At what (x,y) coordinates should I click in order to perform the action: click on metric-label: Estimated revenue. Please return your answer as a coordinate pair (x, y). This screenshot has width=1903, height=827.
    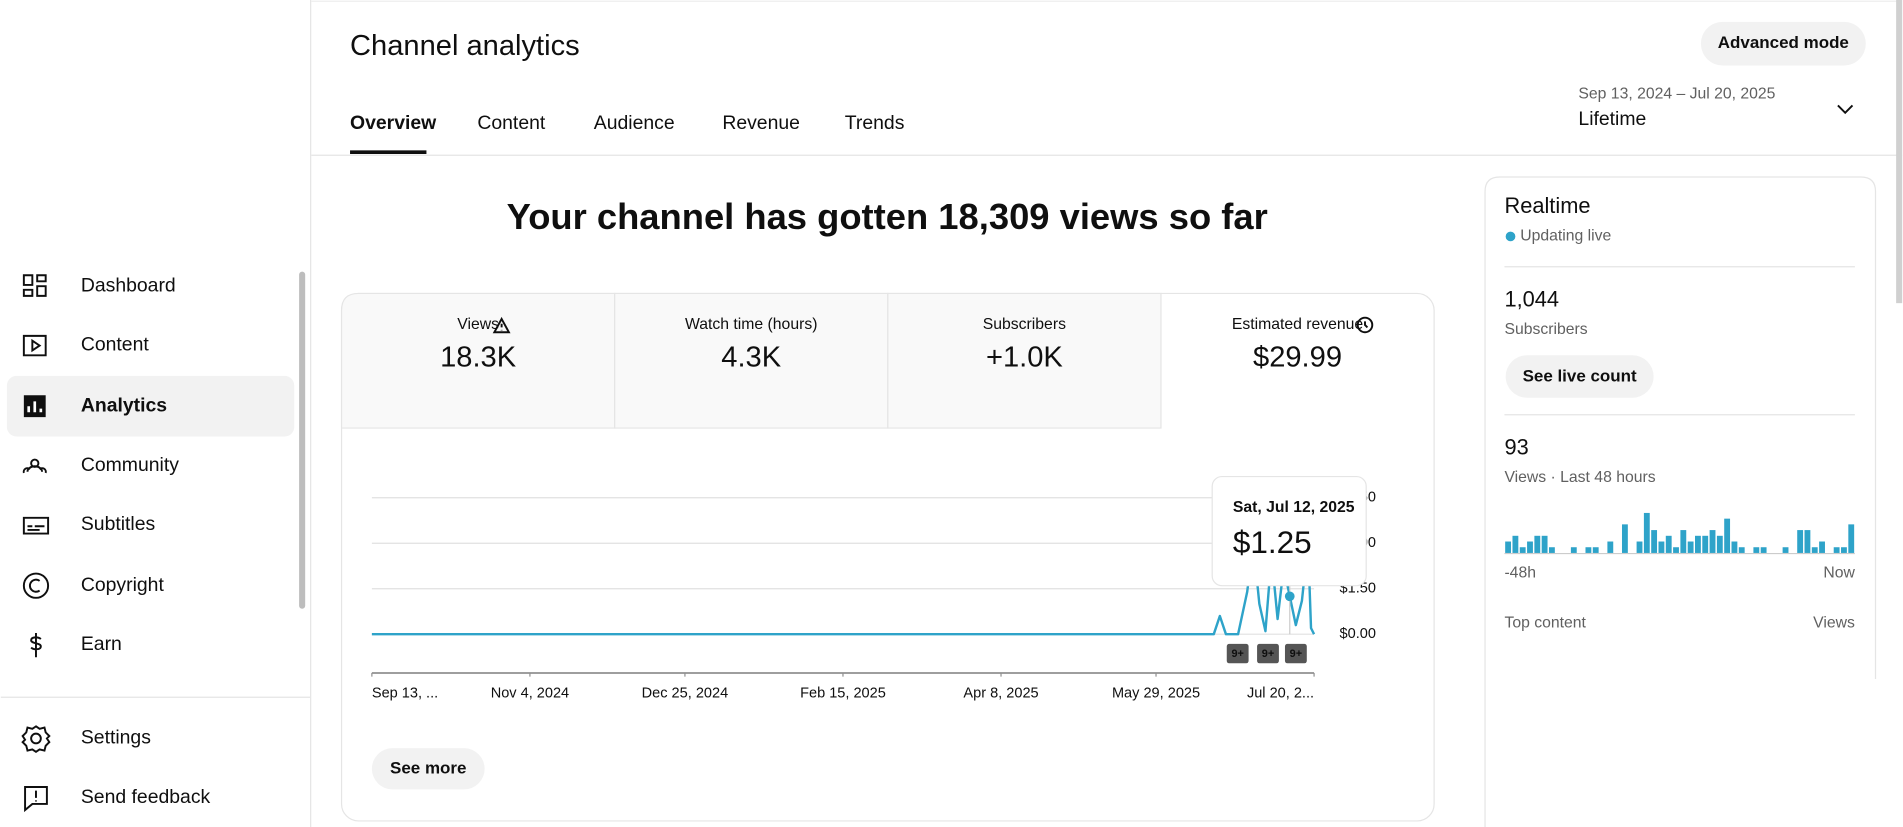
    Looking at the image, I should click on (1298, 324).